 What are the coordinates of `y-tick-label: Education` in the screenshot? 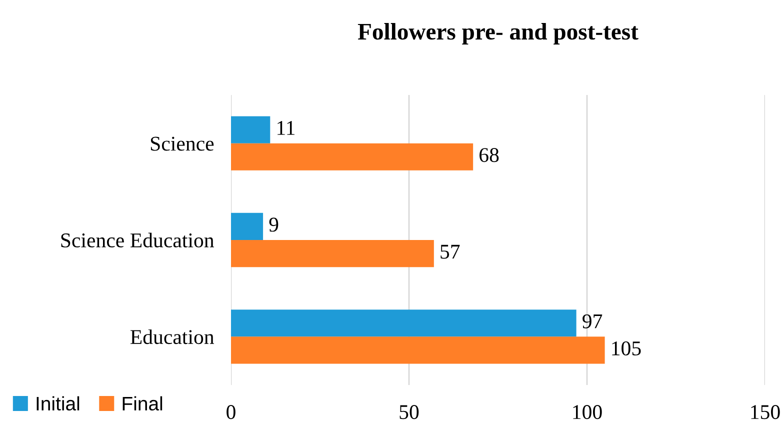 It's located at (172, 336).